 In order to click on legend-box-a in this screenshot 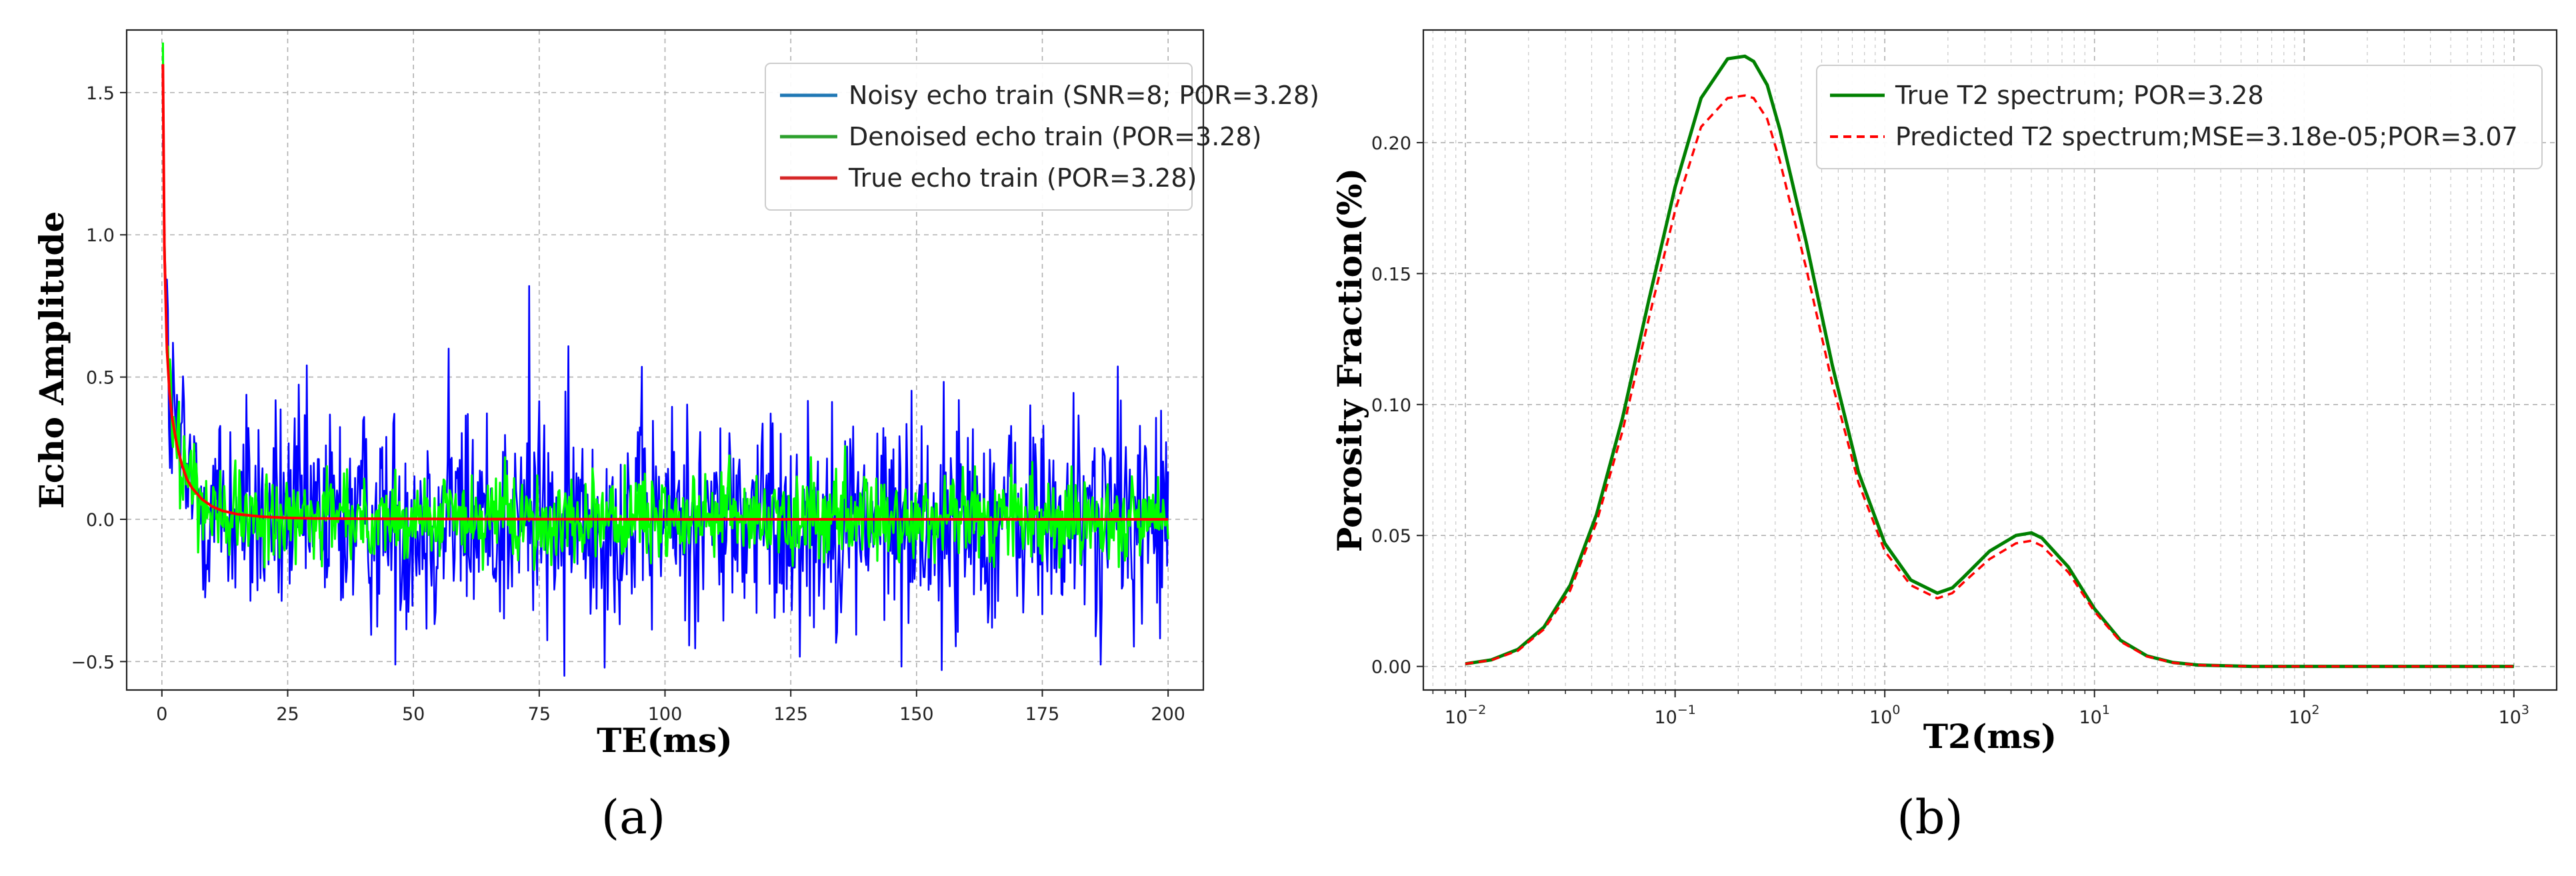, I will do `click(979, 137)`.